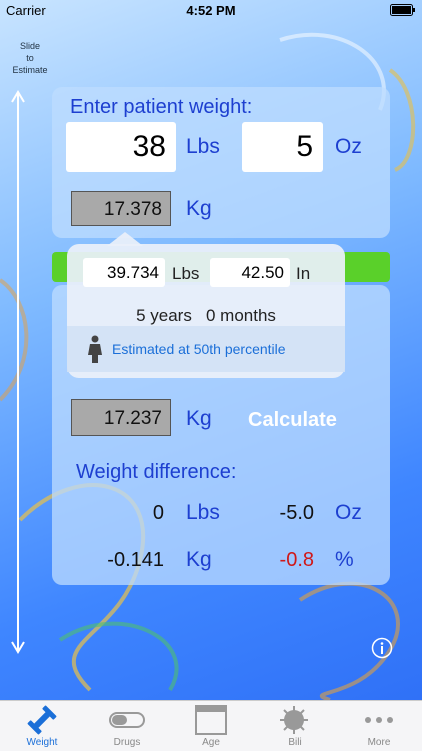 The image size is (422, 751). I want to click on panel-title: Enter patient weight:, so click(161, 107).